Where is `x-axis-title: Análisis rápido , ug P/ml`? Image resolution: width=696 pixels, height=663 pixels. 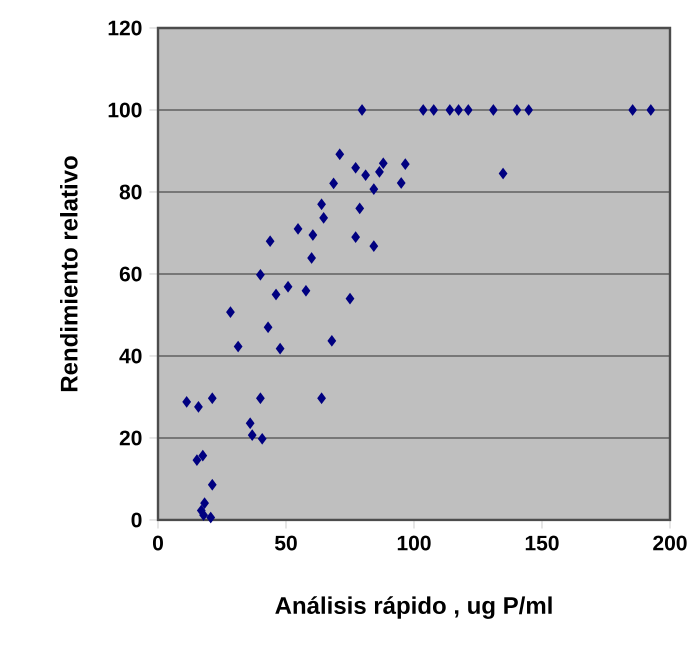
x-axis-title: Análisis rápido , ug P/ml is located at coordinates (413, 607).